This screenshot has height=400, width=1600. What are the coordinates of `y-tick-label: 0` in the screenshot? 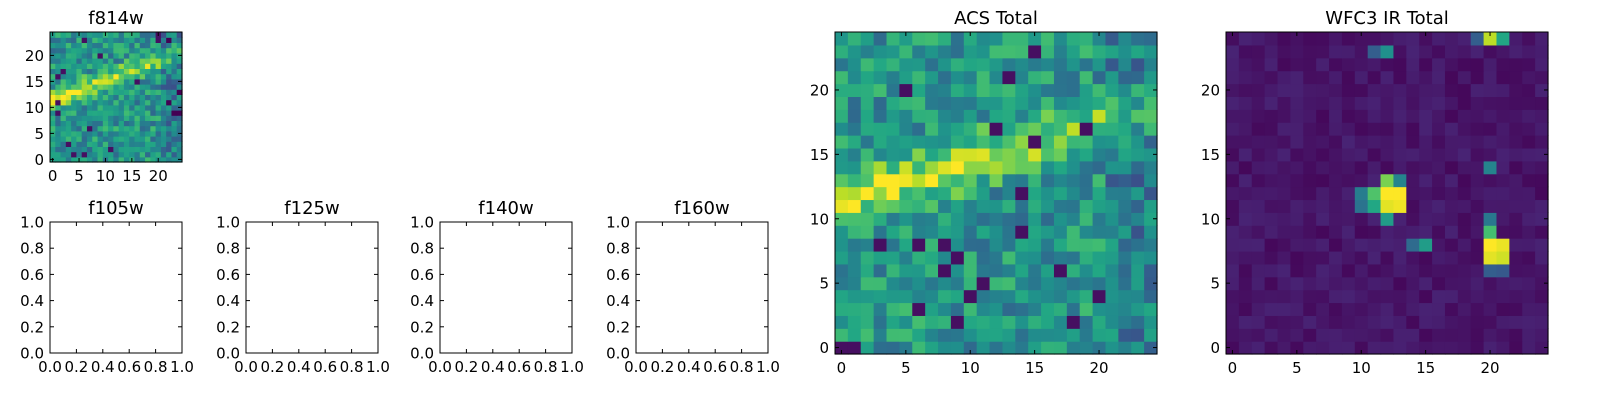 It's located at (824, 348).